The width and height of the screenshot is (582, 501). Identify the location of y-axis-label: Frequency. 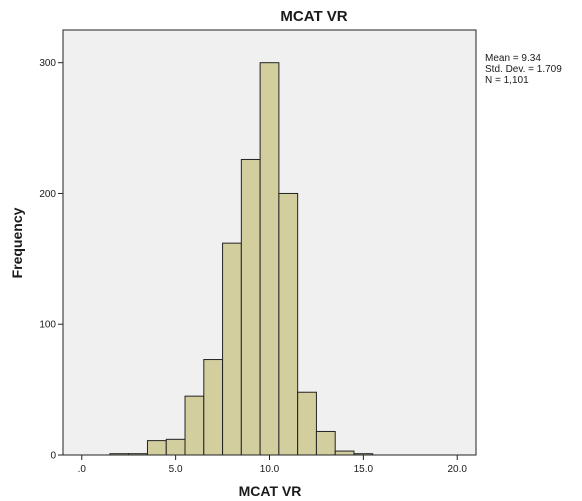
(17, 242).